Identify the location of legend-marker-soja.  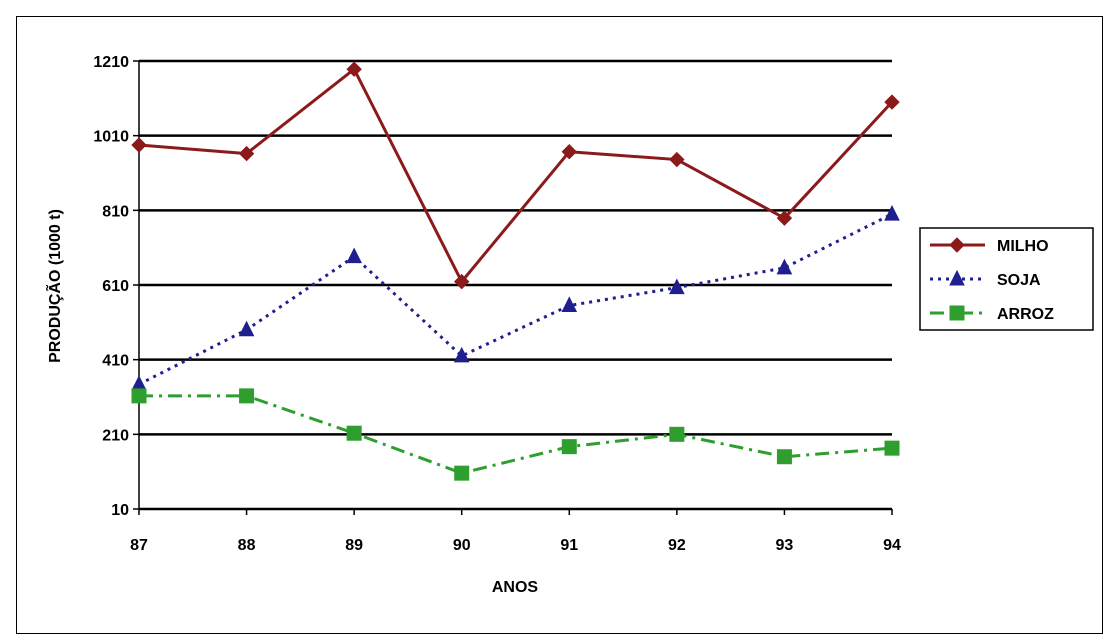
(957, 277).